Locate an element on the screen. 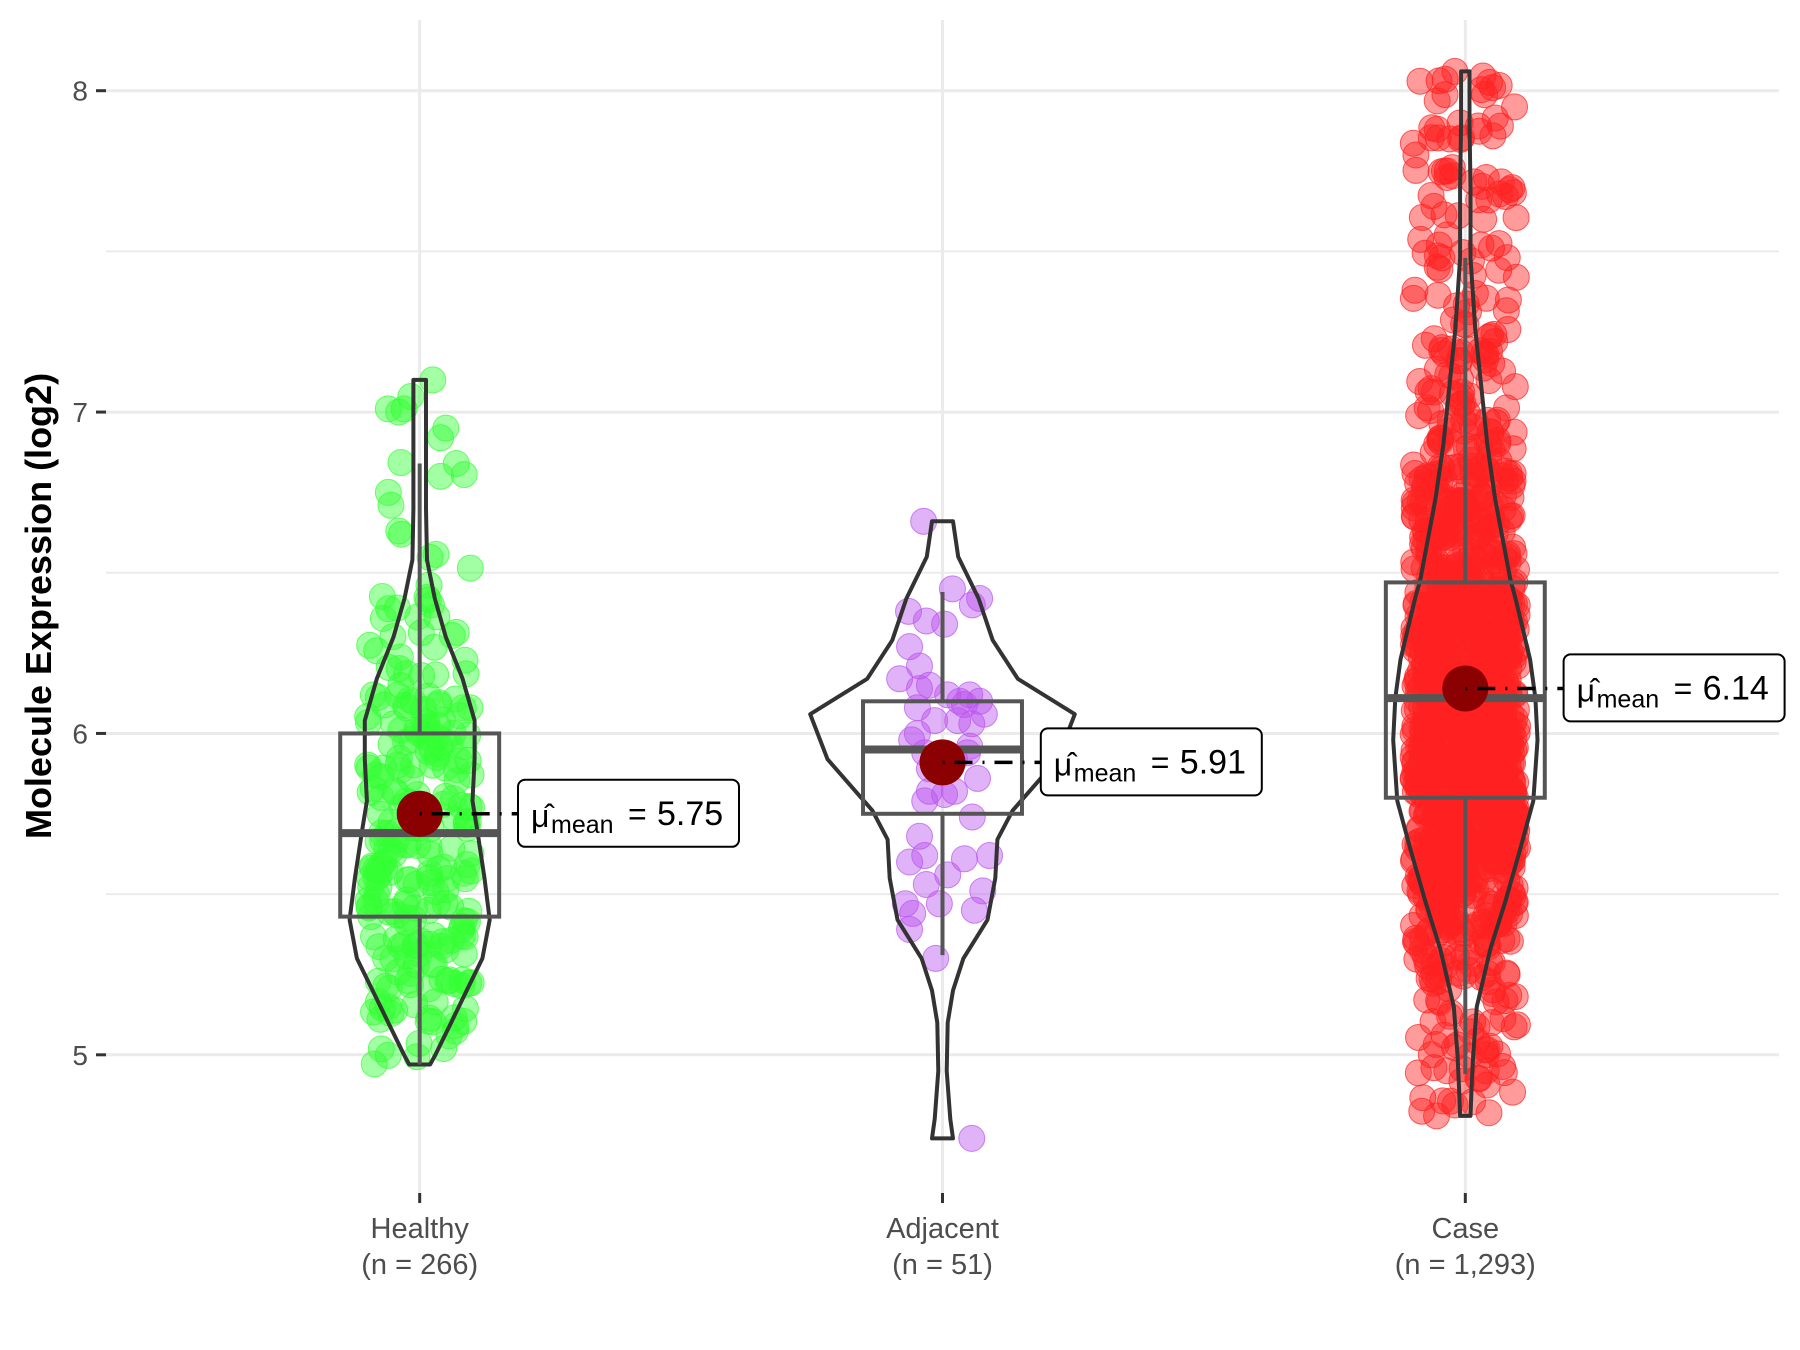  y-axis: 5 6 7 8 is located at coordinates (89, 573).